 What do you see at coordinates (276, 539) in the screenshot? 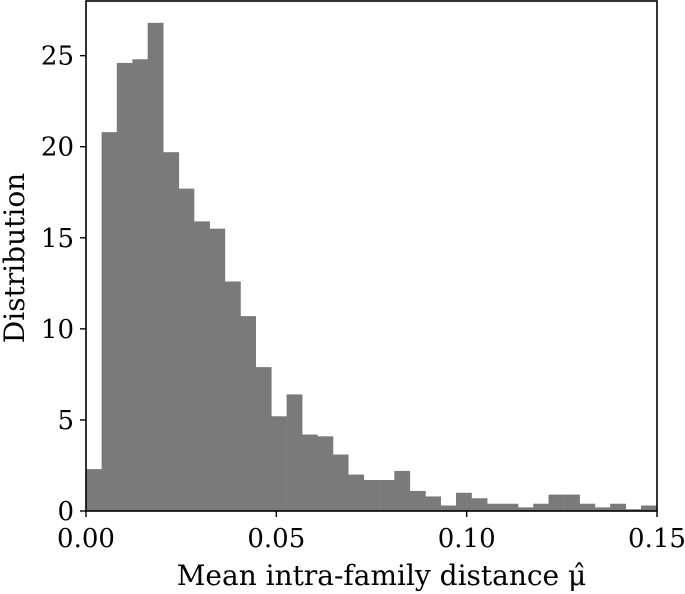
I see `x-tick-label: 0.05` at bounding box center [276, 539].